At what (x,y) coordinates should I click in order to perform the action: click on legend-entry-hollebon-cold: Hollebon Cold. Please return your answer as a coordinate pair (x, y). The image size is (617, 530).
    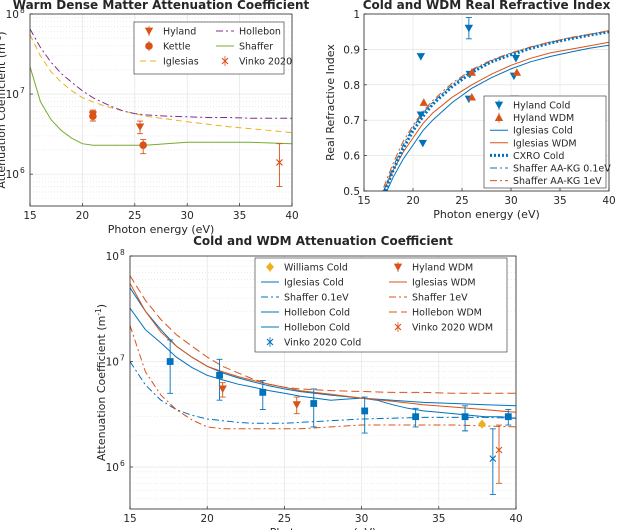
    Looking at the image, I should click on (305, 328).